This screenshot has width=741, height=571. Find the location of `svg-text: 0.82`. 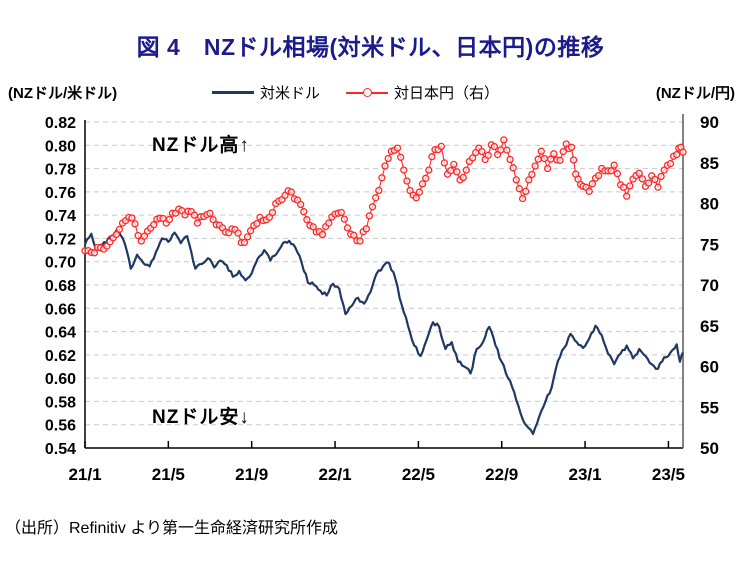

svg-text: 0.82 is located at coordinates (60, 123).